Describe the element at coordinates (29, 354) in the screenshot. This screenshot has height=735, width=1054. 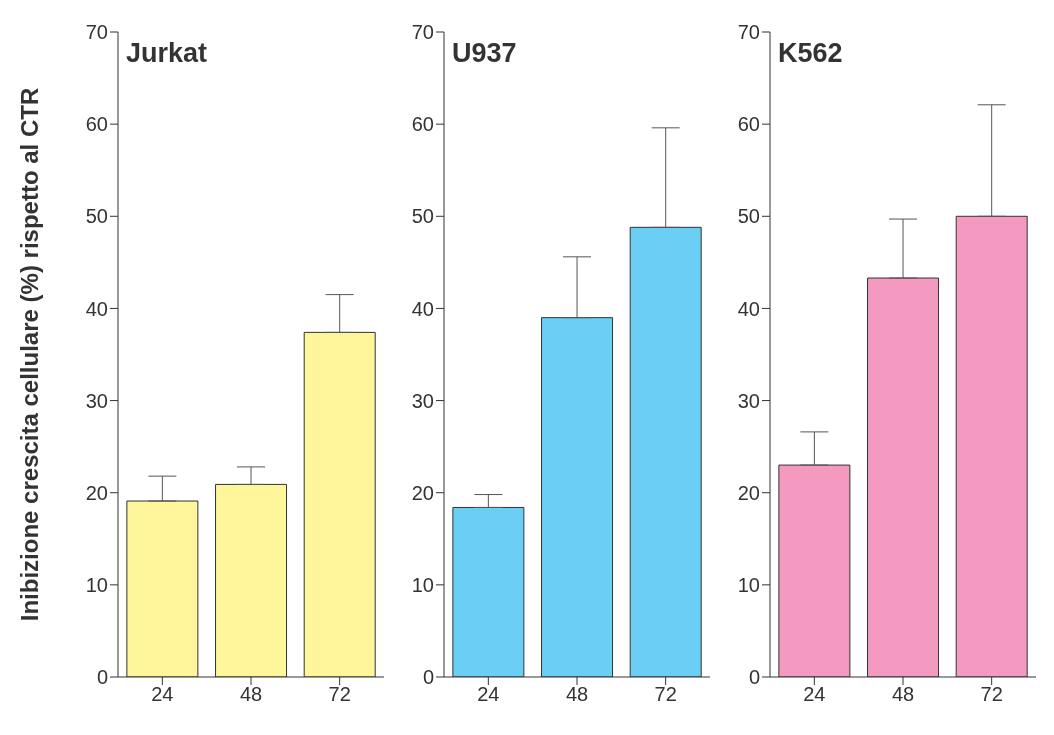
I see `y-axis-title: Inibizione crescita cellulare (%) rispetto al CTR` at that location.